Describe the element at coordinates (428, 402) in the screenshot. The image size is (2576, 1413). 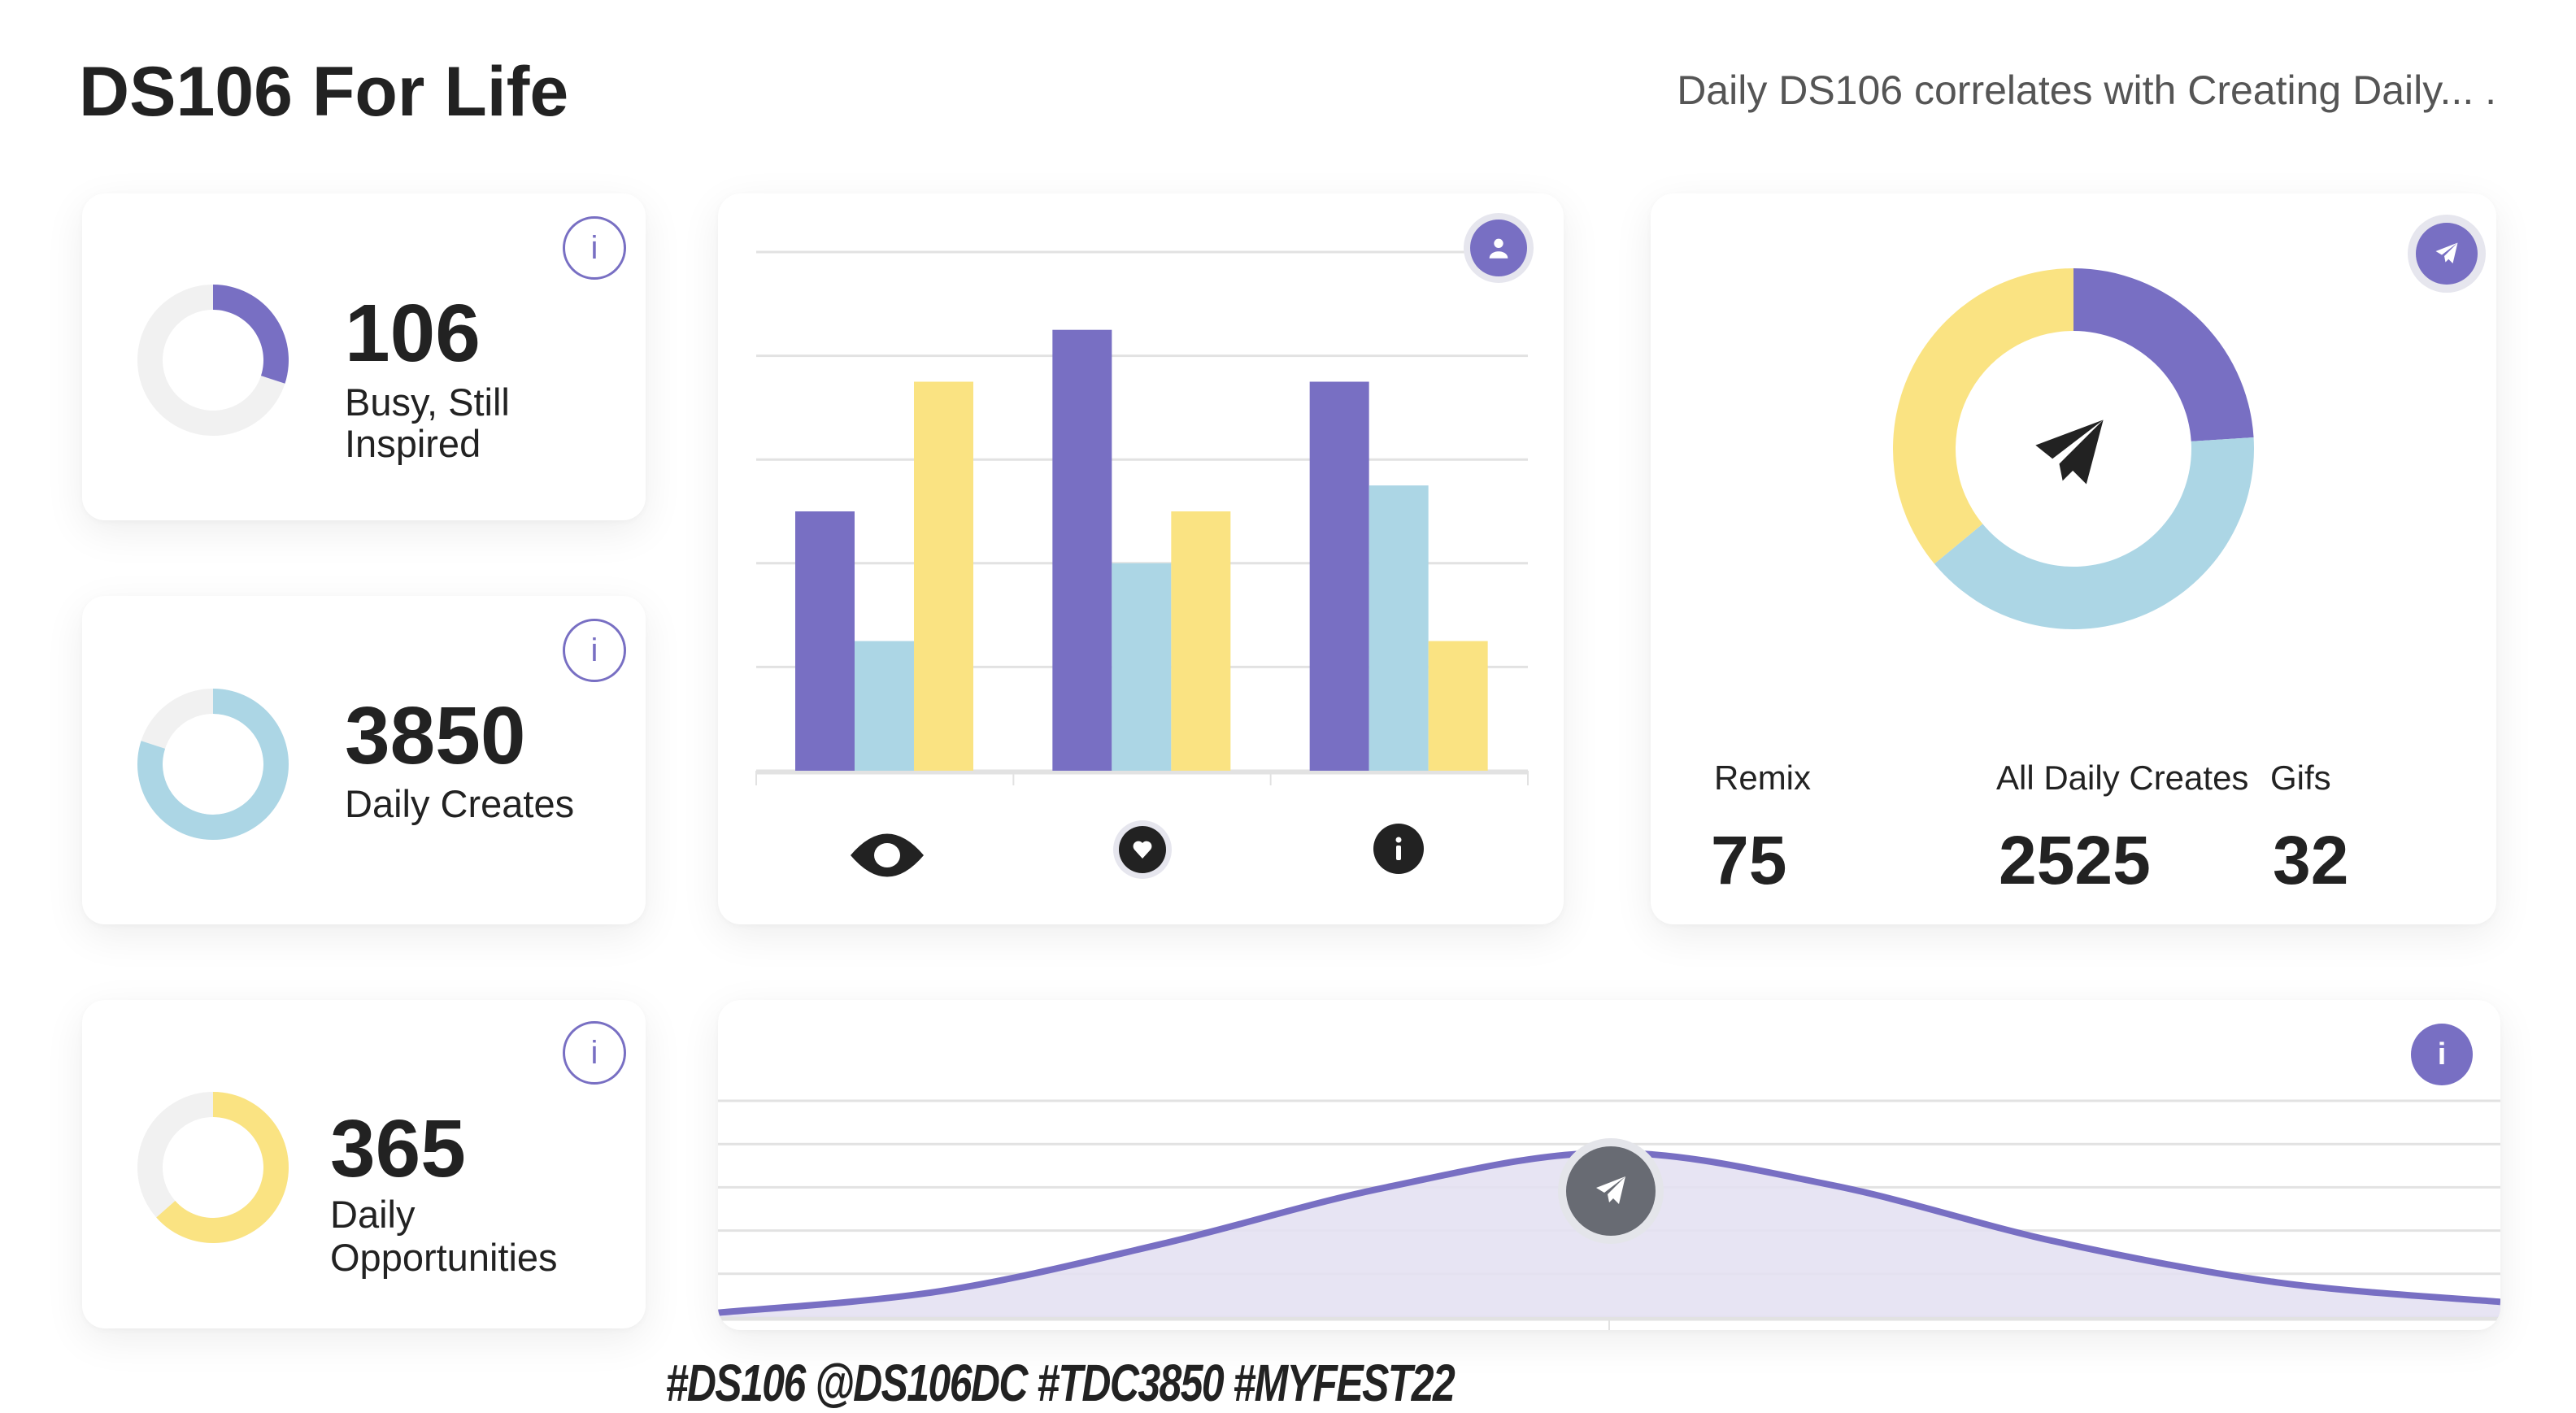
I see `stat-label: Busy, Still` at that location.